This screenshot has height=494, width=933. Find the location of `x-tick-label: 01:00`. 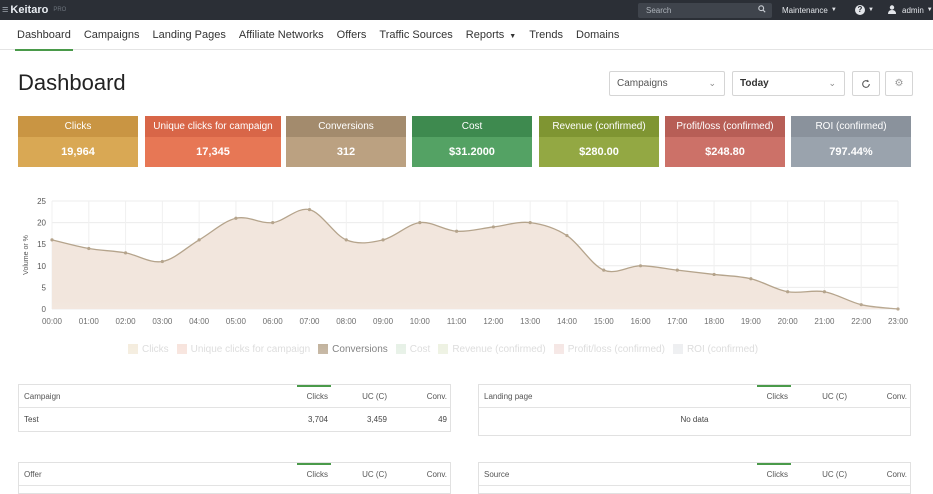

x-tick-label: 01:00 is located at coordinates (89, 321).